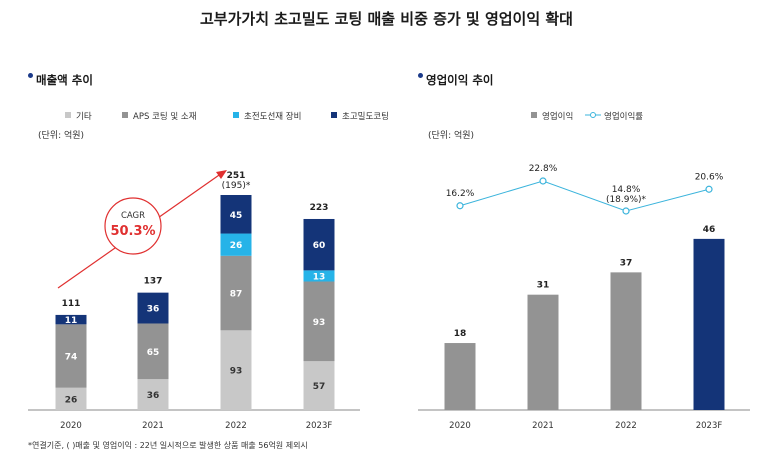 The height and width of the screenshot is (459, 773). I want to click on total-label: 251, so click(236, 176).